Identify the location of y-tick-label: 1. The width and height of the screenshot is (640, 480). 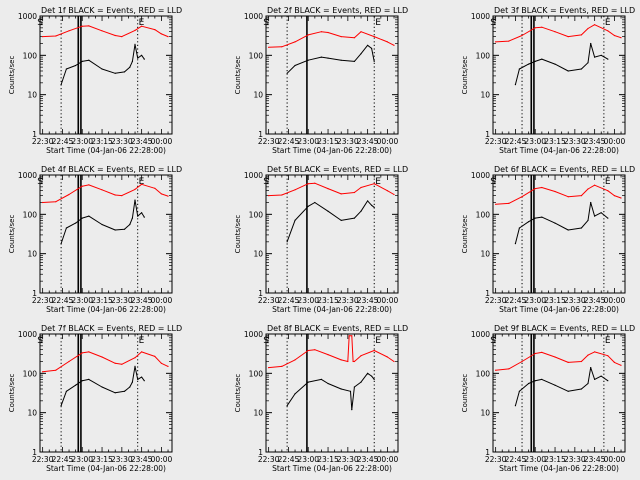
(487, 293).